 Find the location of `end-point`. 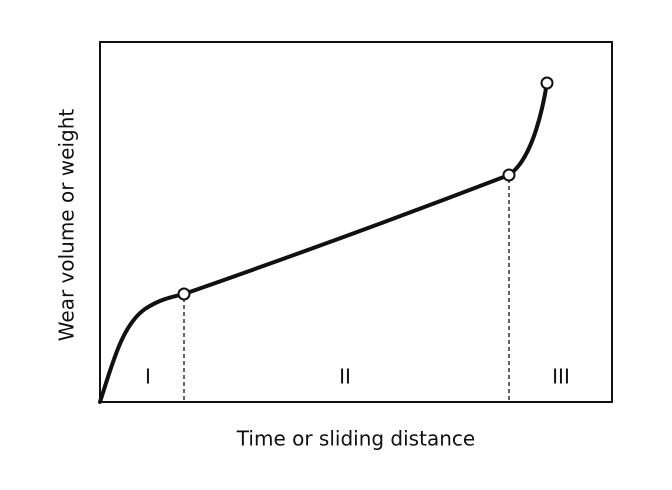

end-point is located at coordinates (547, 83).